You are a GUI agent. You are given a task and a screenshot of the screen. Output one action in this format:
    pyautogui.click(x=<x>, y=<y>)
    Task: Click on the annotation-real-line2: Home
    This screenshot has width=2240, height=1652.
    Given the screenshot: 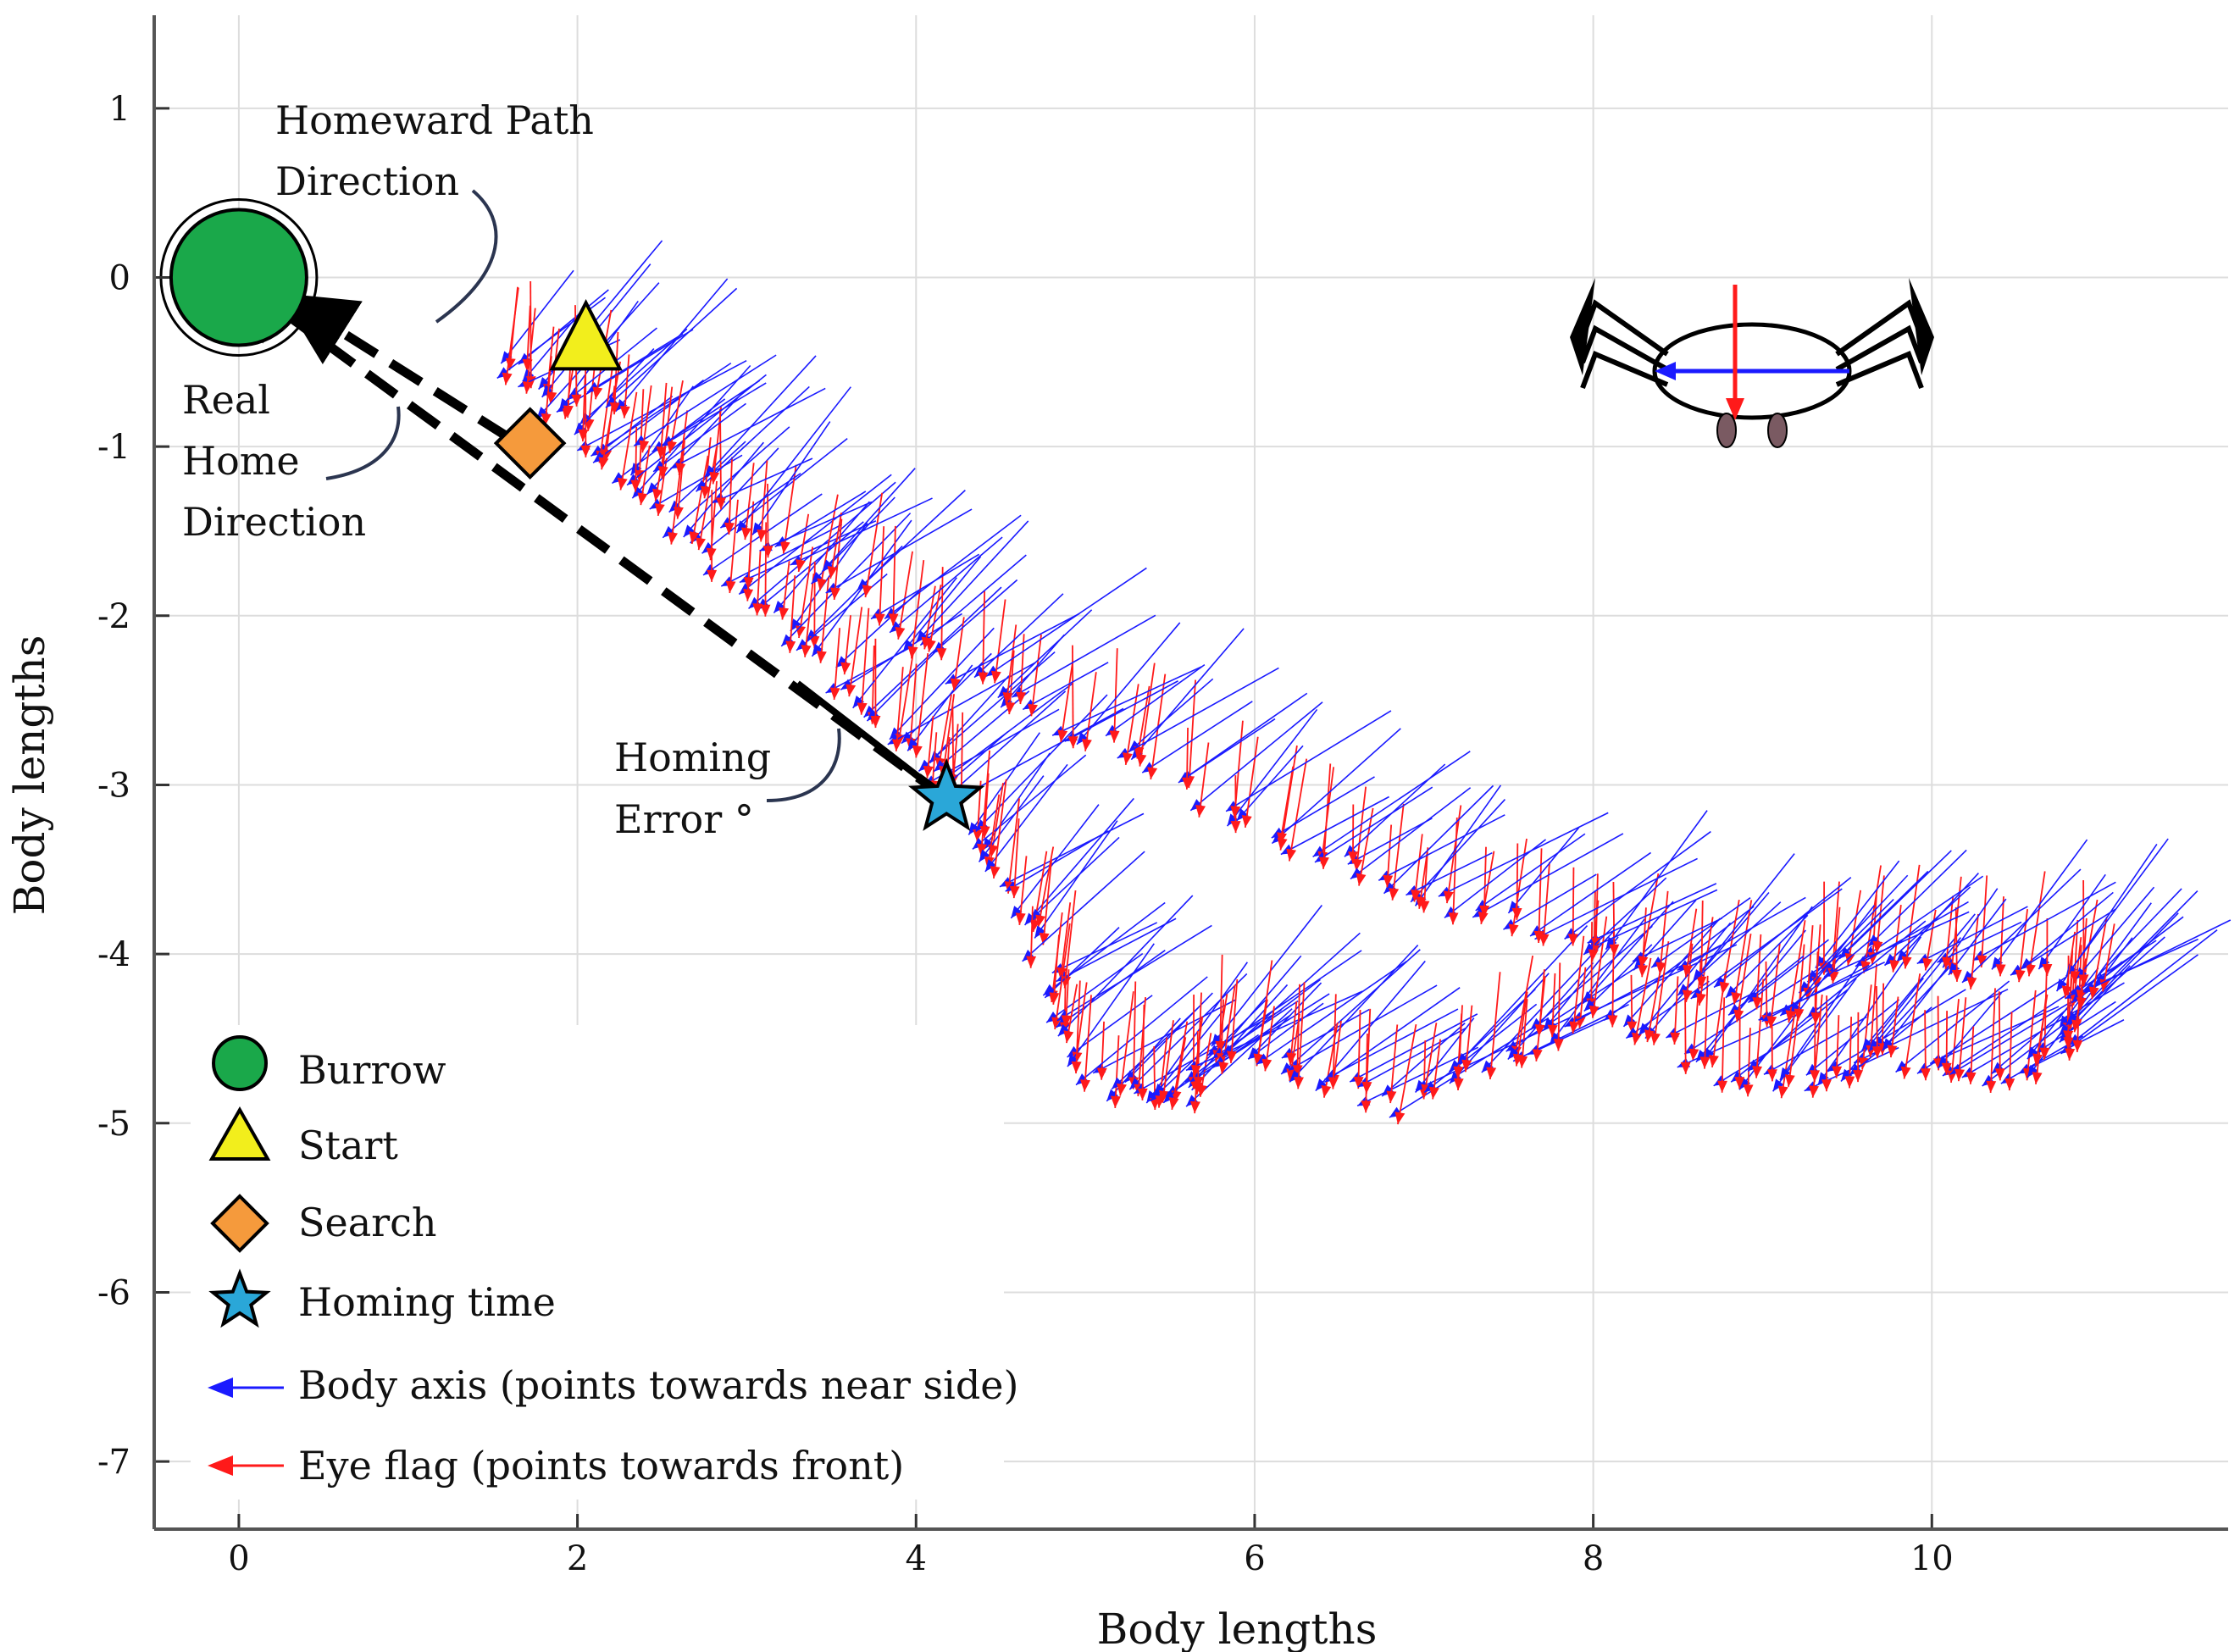 What is the action you would take?
    pyautogui.click(x=241, y=461)
    